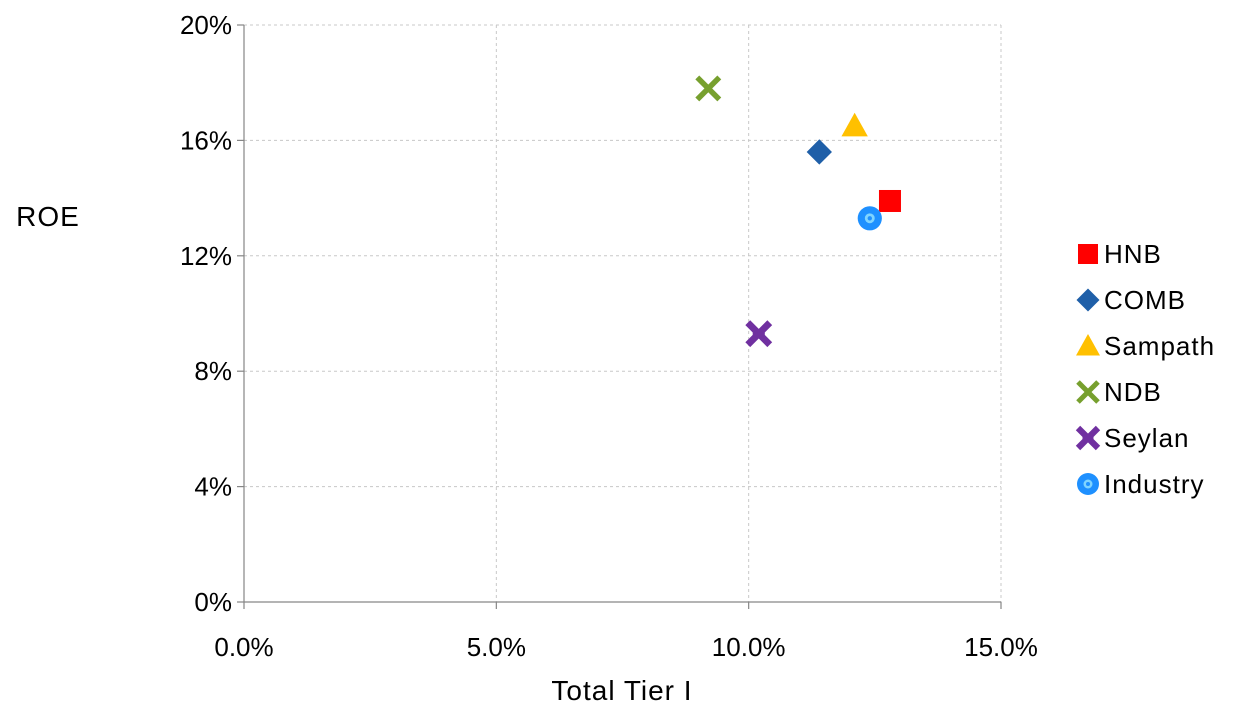 Image resolution: width=1258 pixels, height=714 pixels. What do you see at coordinates (1088, 484) in the screenshot?
I see `legend-marker-industry` at bounding box center [1088, 484].